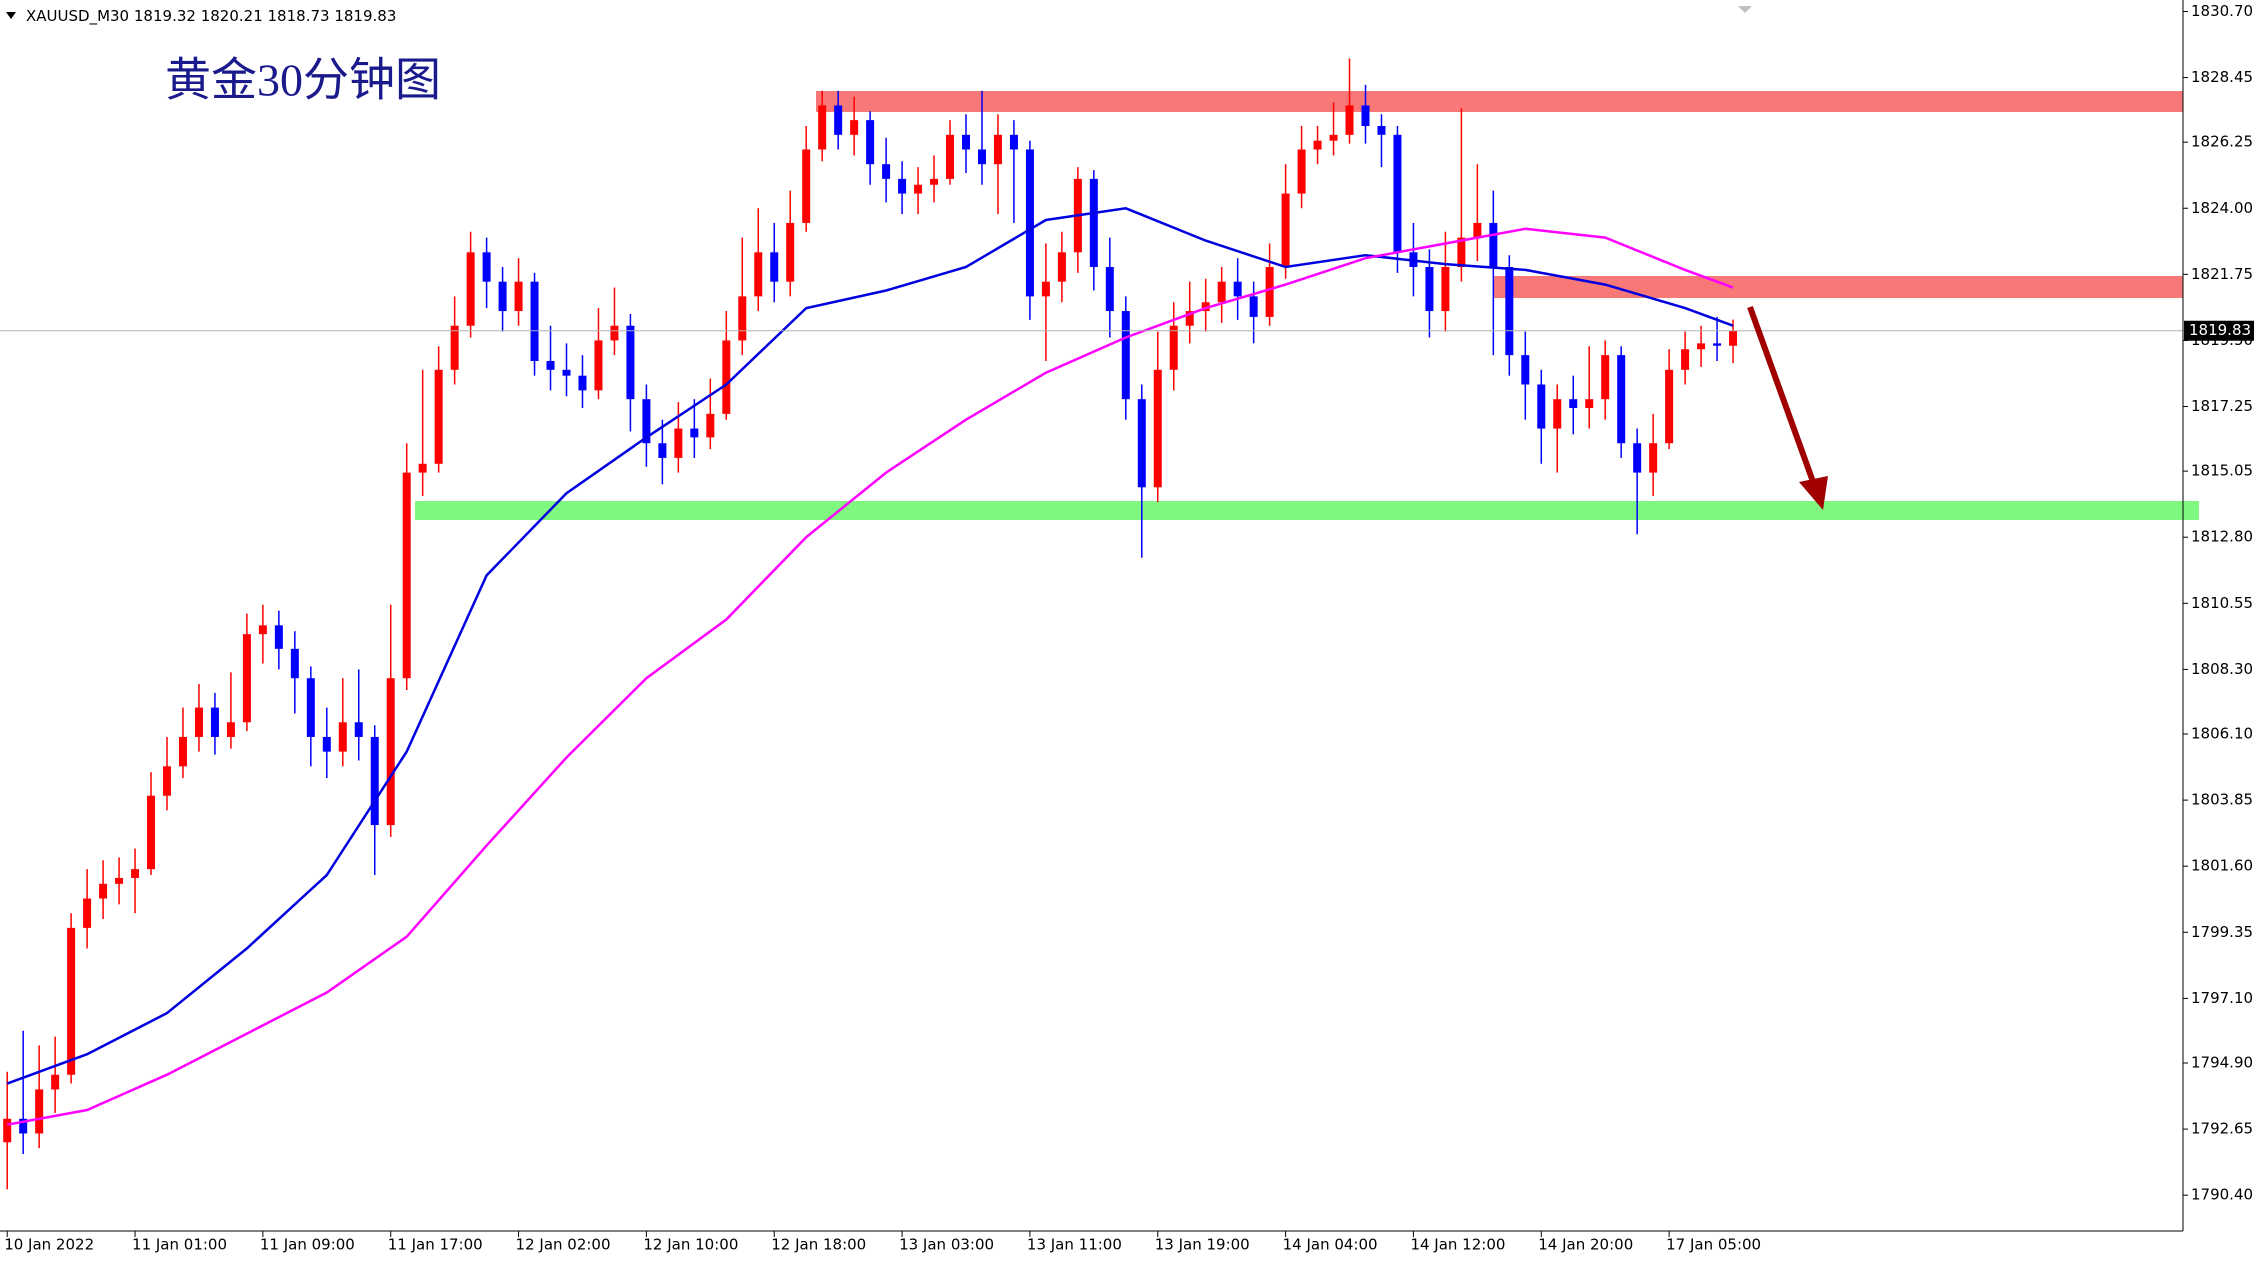 The height and width of the screenshot is (1264, 2257). Describe the element at coordinates (435, 1245) in the screenshot. I see `x-tick-label: 11 Jan 17:00` at that location.